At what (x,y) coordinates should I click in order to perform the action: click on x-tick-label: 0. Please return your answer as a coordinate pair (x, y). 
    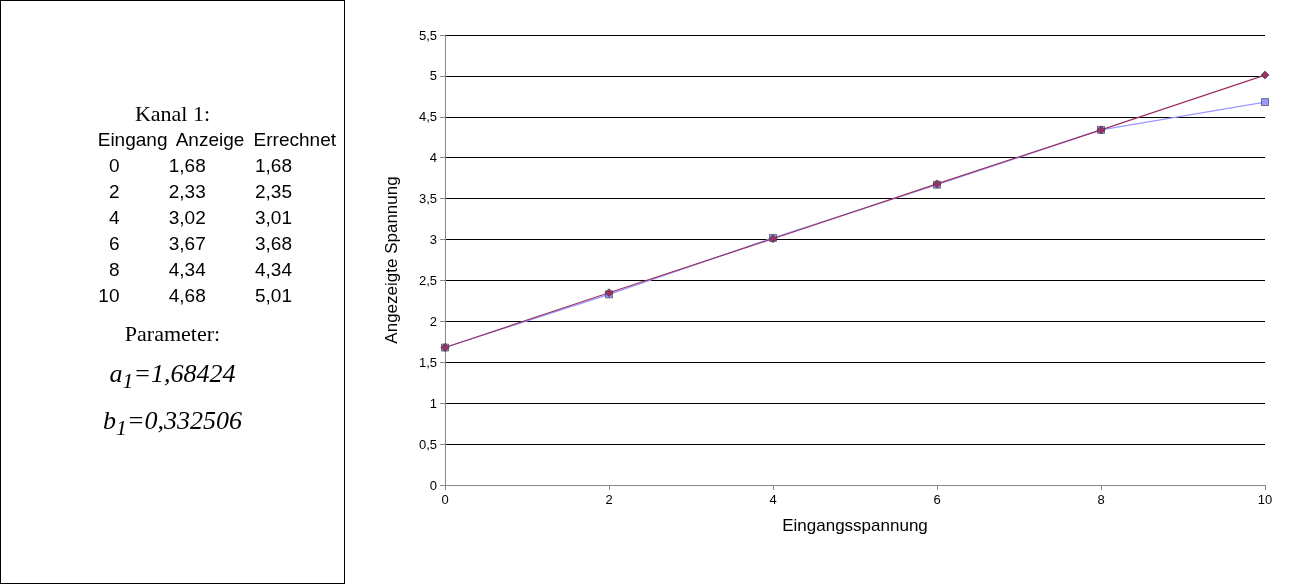
    Looking at the image, I should click on (445, 499).